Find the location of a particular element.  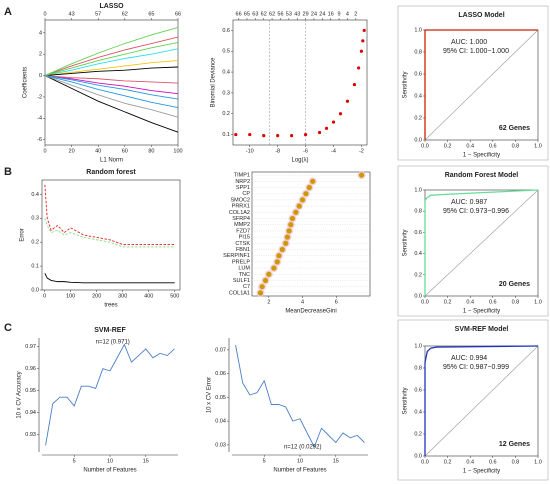

y-tick-label: 0.07 is located at coordinates (220, 350).